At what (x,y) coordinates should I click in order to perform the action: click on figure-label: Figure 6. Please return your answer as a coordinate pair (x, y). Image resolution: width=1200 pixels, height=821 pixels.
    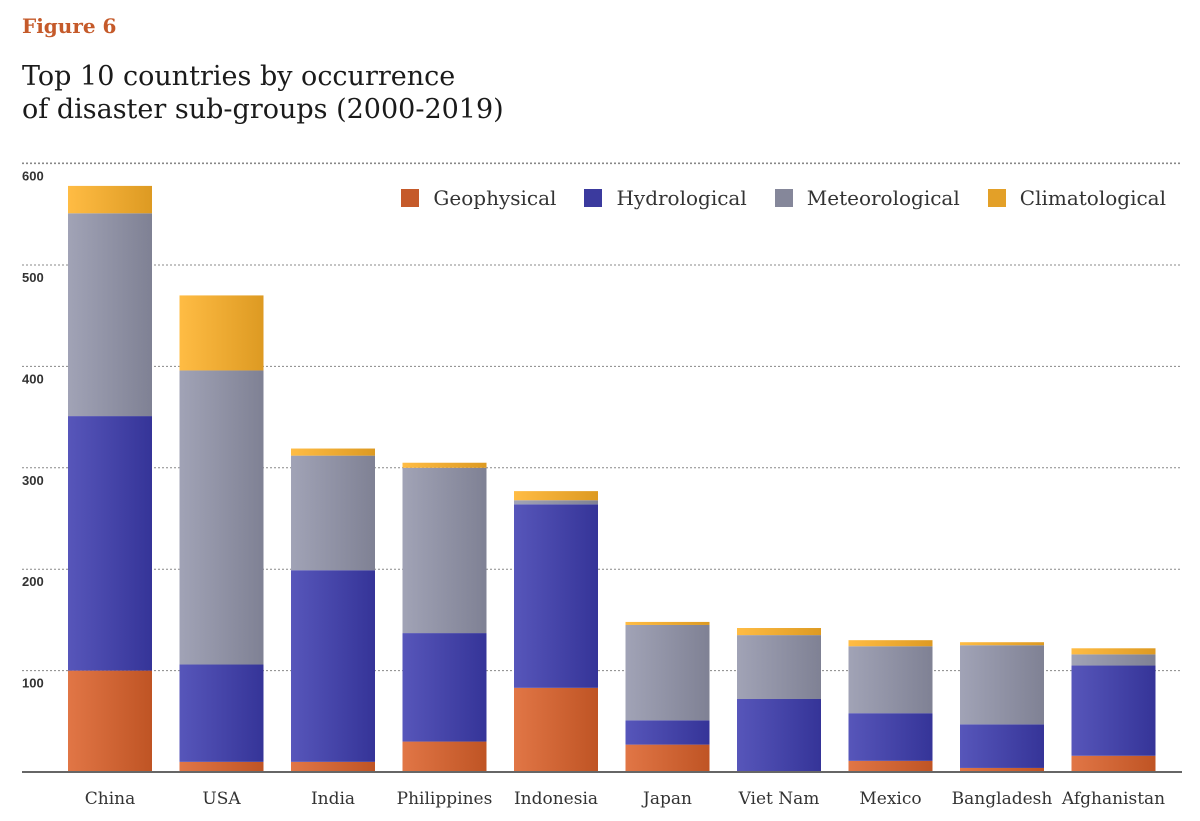
    Looking at the image, I should click on (69, 26).